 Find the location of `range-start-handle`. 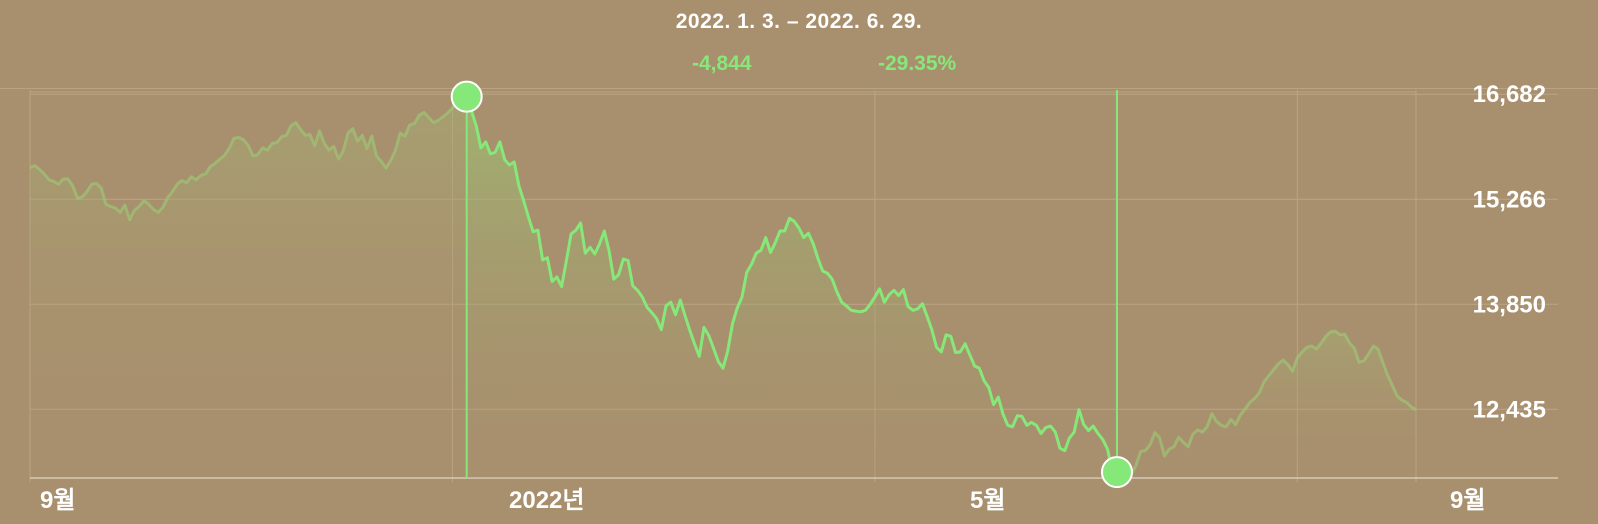

range-start-handle is located at coordinates (466, 96).